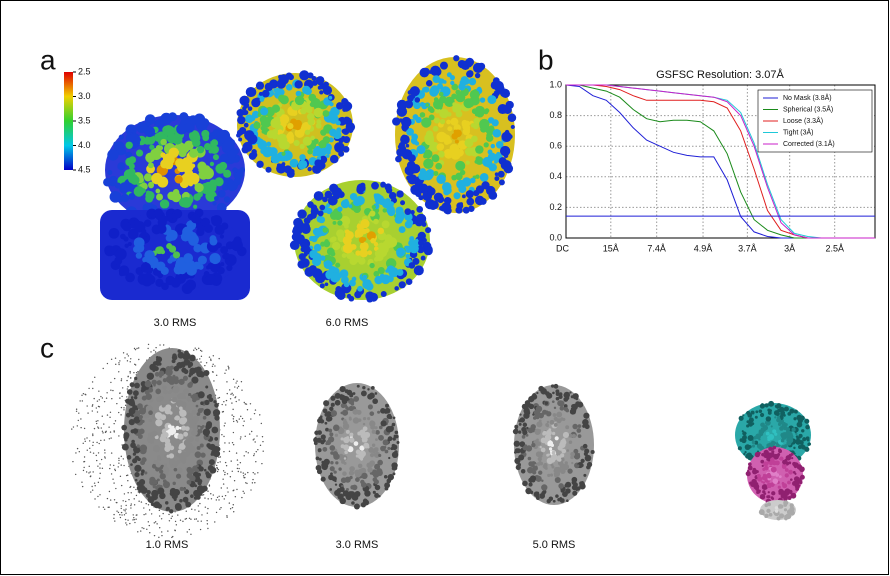 This screenshot has height=576, width=890. I want to click on colorbar-label: 3.5, so click(84, 120).